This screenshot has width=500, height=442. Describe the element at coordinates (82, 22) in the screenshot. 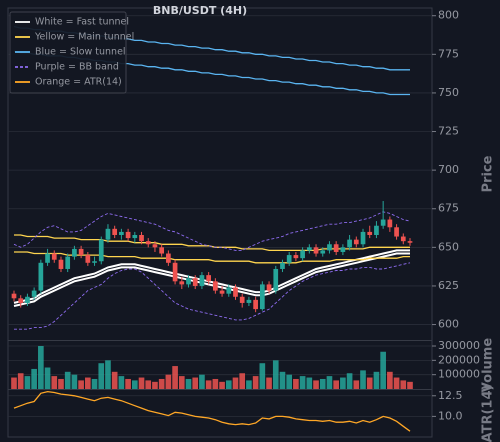

I see `legend-label: White = Fast tunnel` at that location.